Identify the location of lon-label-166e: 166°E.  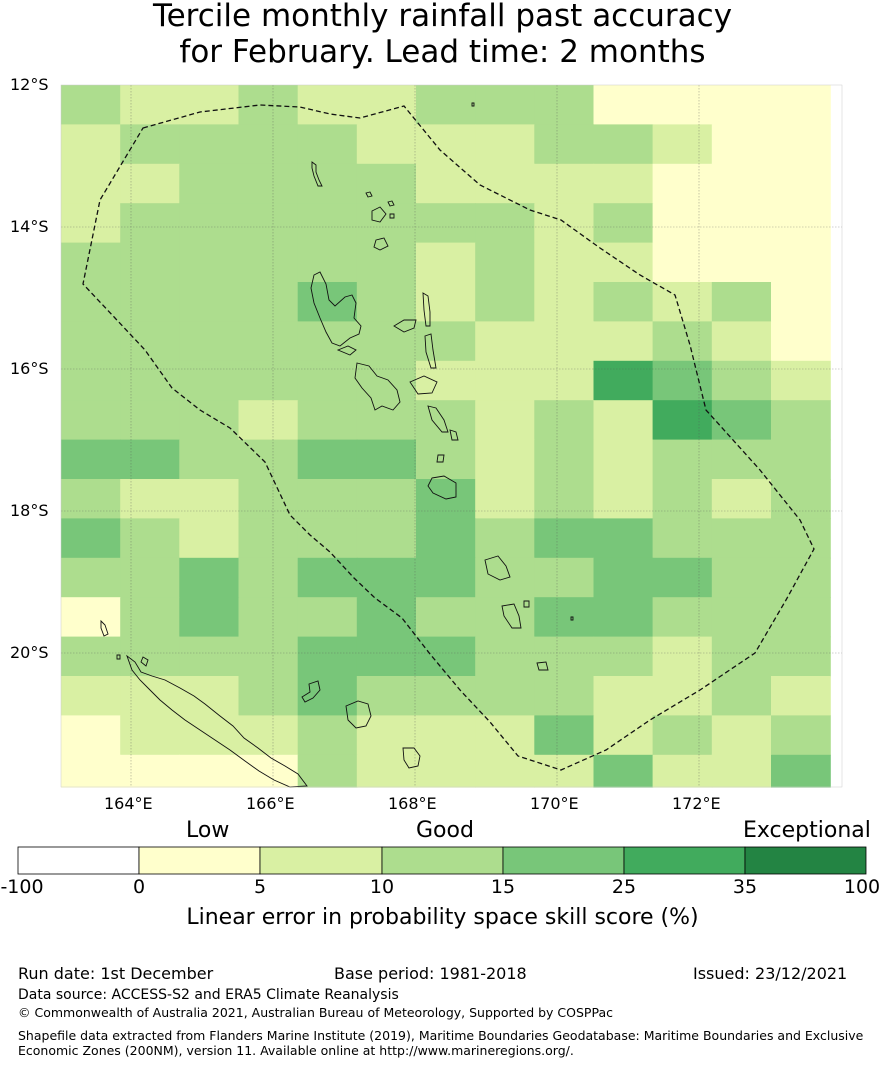
(270, 803).